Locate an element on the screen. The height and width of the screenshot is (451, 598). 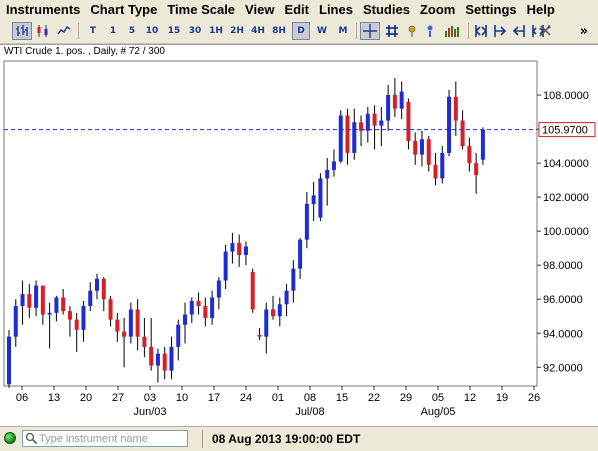
current-price-label: 105.9700 is located at coordinates (565, 131).